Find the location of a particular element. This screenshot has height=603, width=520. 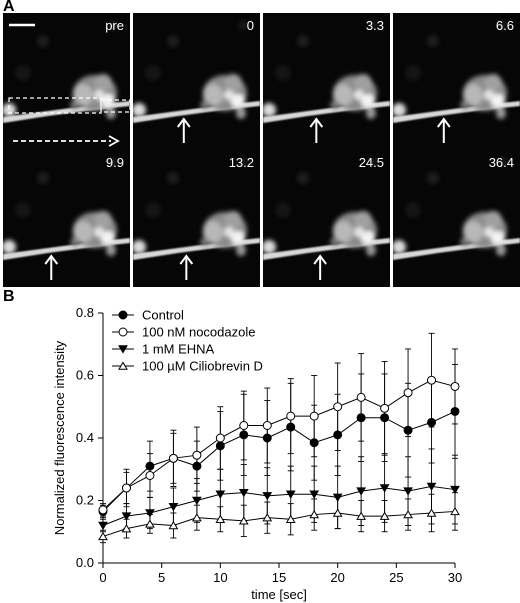

frame-time-label: 36.4 is located at coordinates (501, 162).